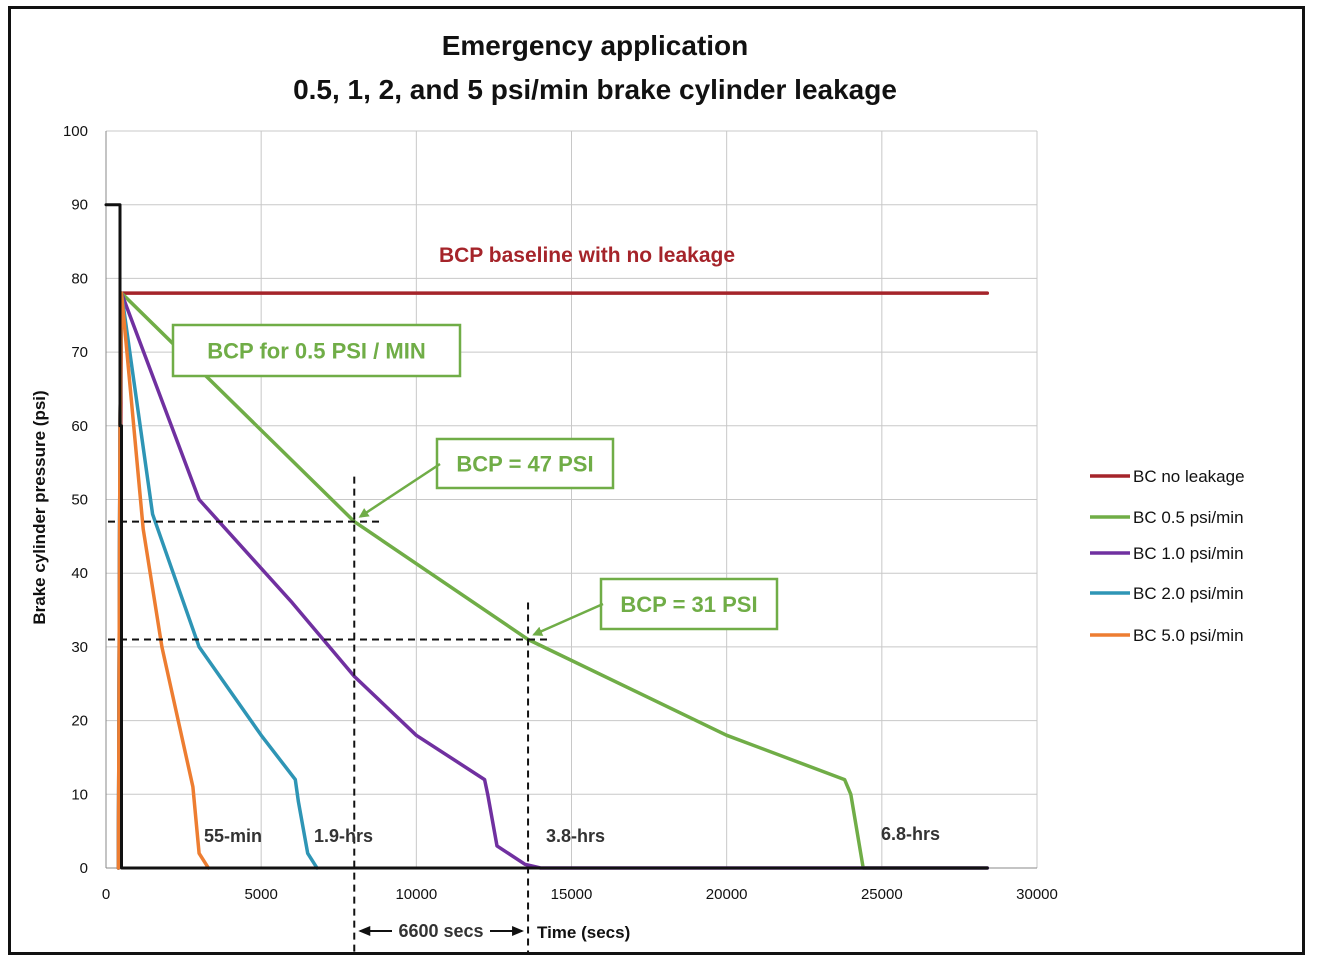 This screenshot has width=1320, height=965. What do you see at coordinates (572, 894) in the screenshot?
I see `x-tick-label: 15000` at bounding box center [572, 894].